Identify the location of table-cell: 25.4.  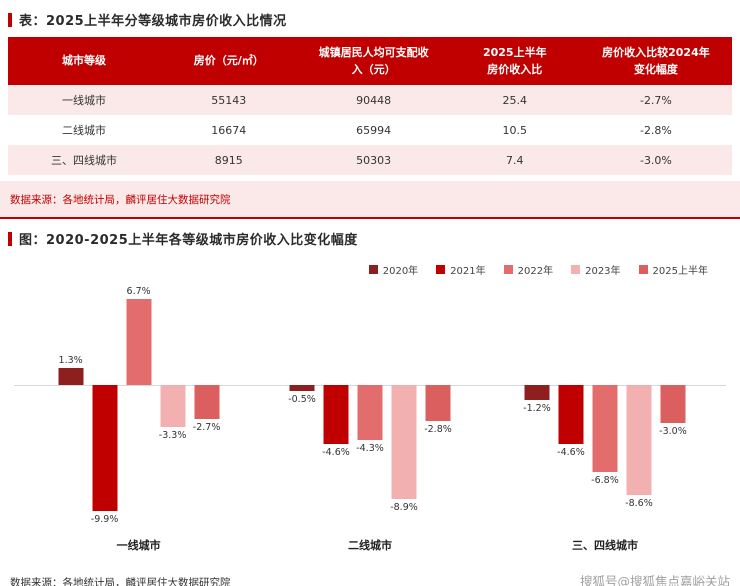
(515, 100).